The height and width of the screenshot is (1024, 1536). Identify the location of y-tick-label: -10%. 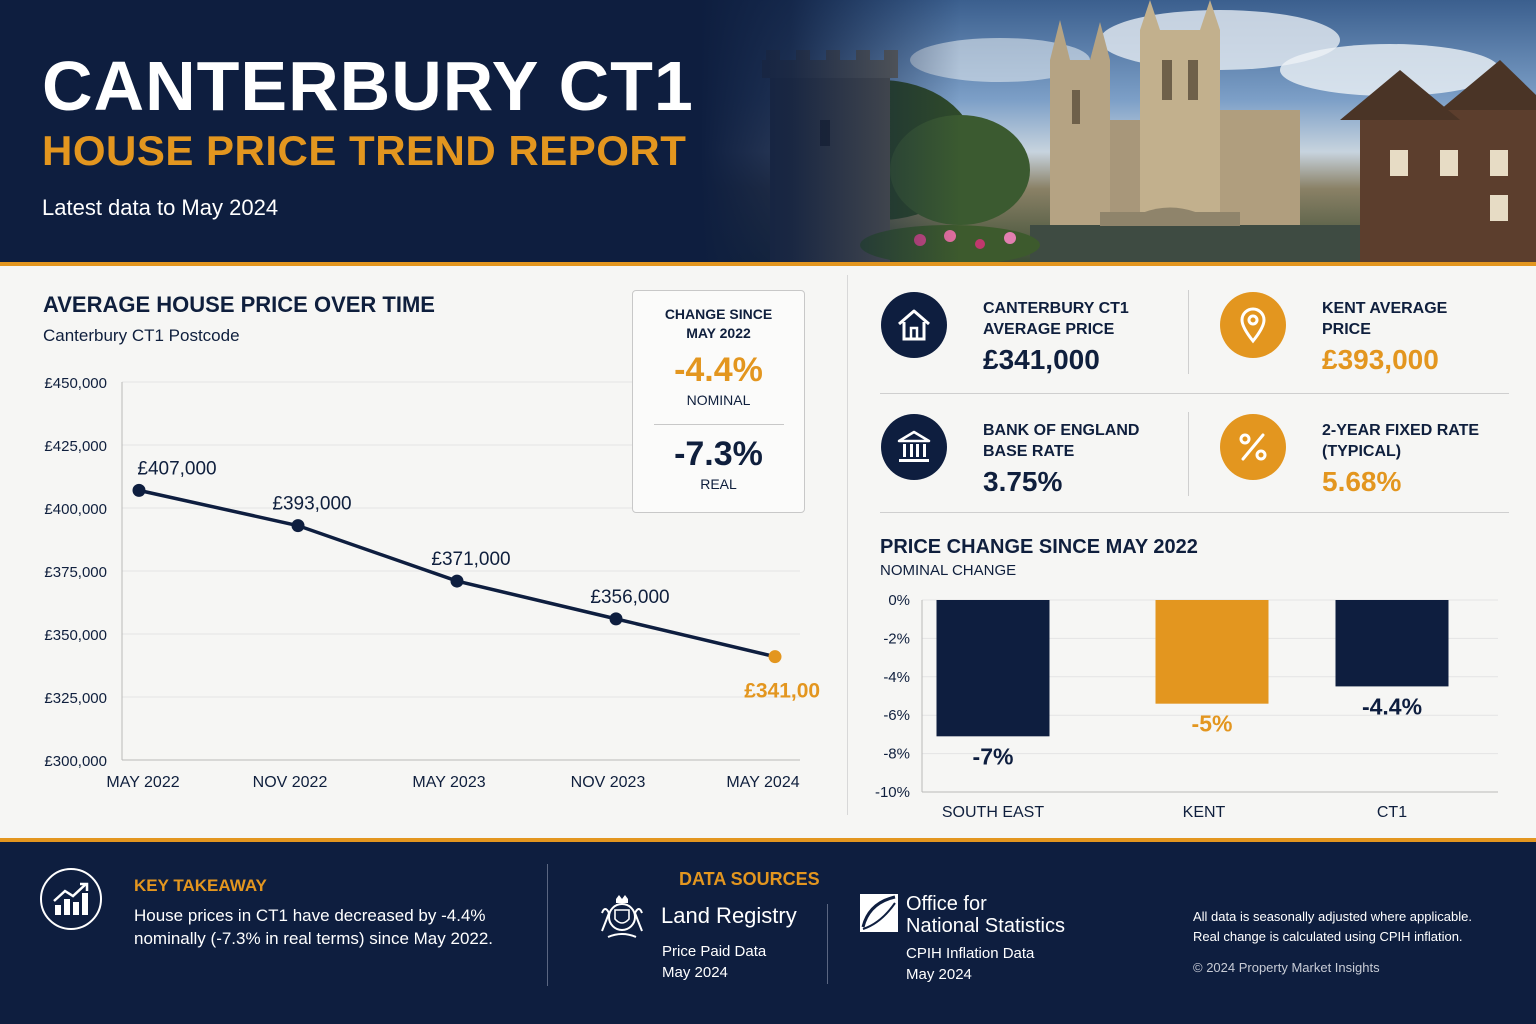
(892, 792).